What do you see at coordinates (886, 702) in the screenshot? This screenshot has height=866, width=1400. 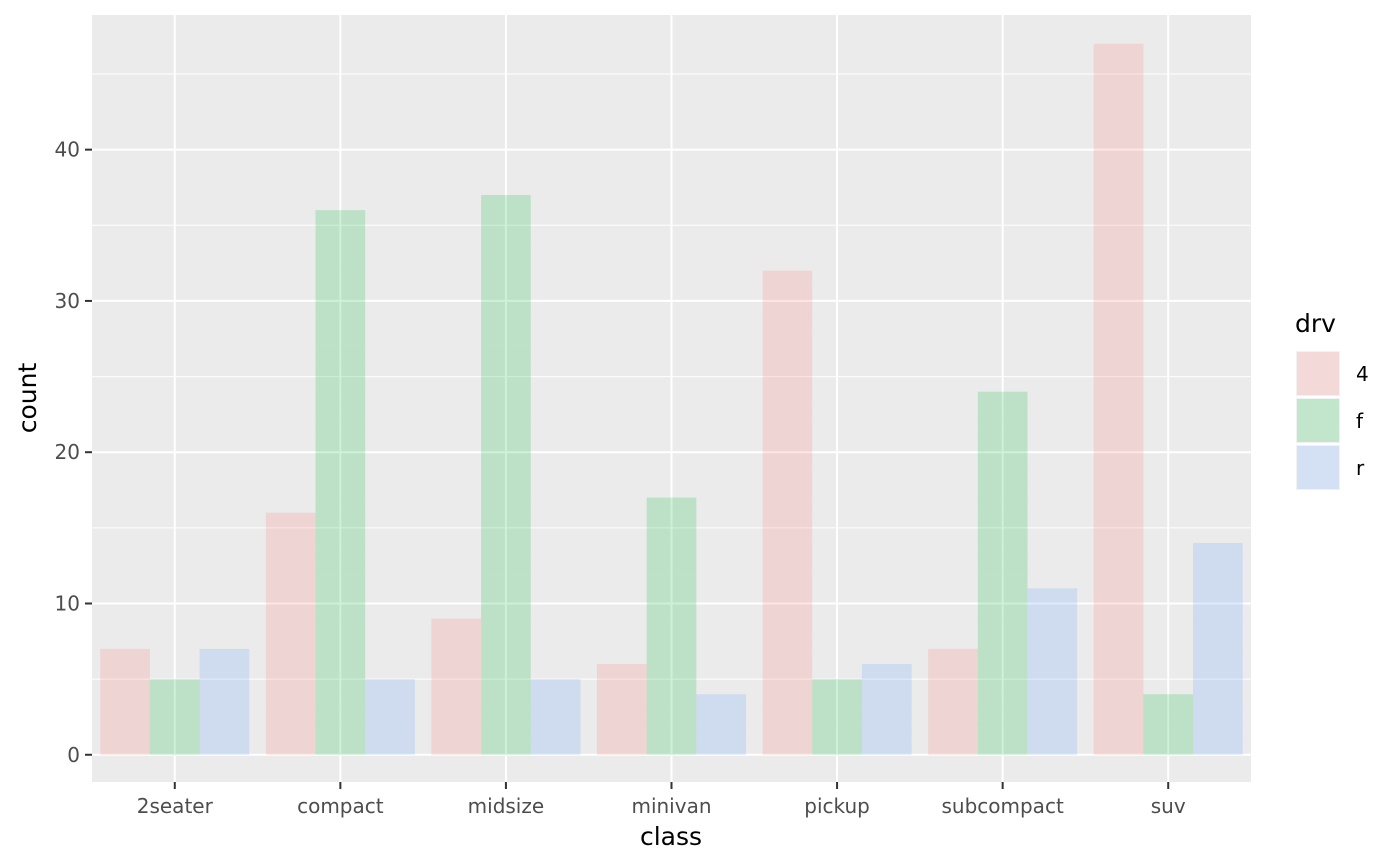 I see `bar-segment-r-pickup` at bounding box center [886, 702].